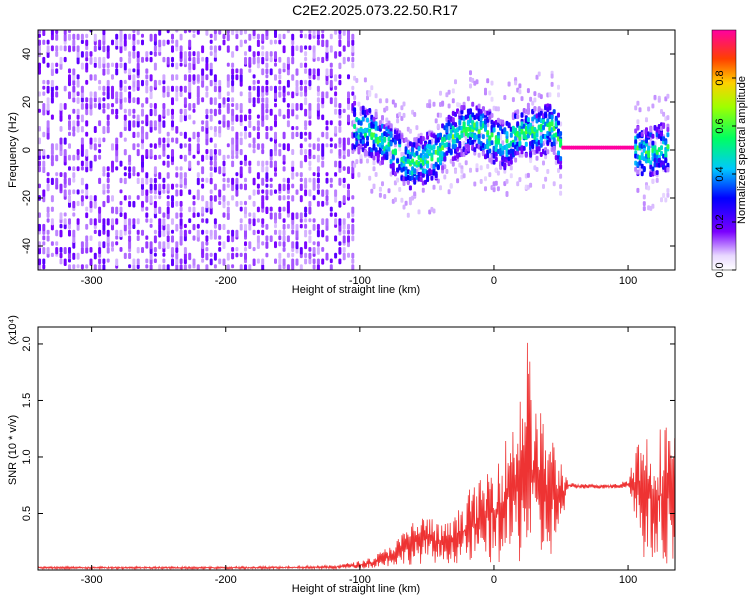 The width and height of the screenshot is (750, 600). I want to click on y-tick-label: 20, so click(27, 102).